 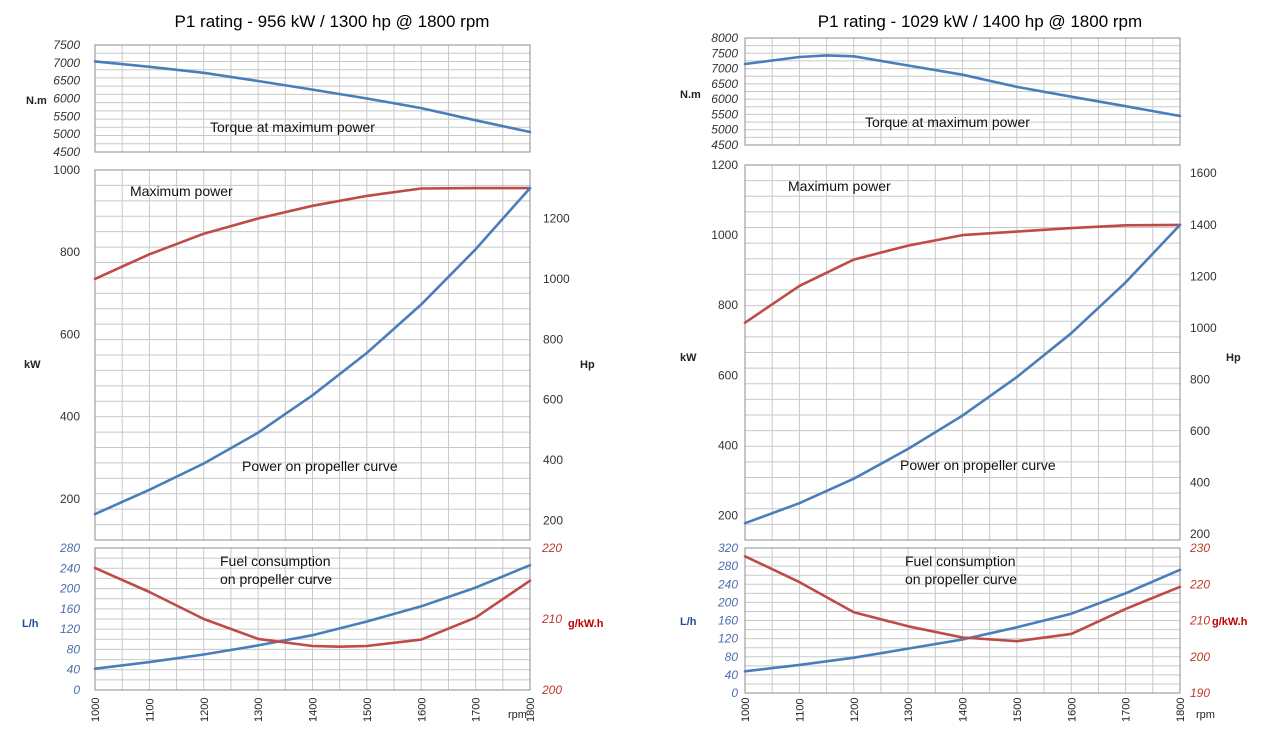 I want to click on left-tick-label: 0, so click(x=76, y=690).